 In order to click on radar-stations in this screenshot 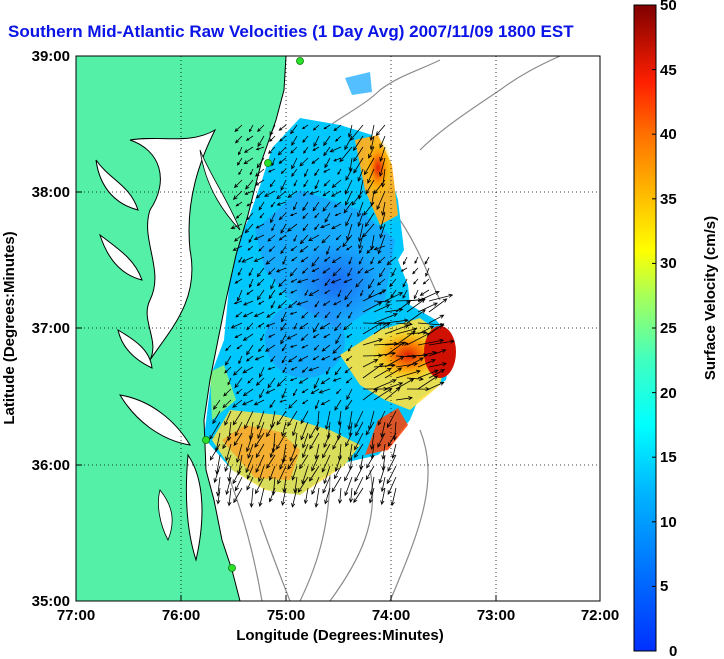, I will do `click(253, 314)`.